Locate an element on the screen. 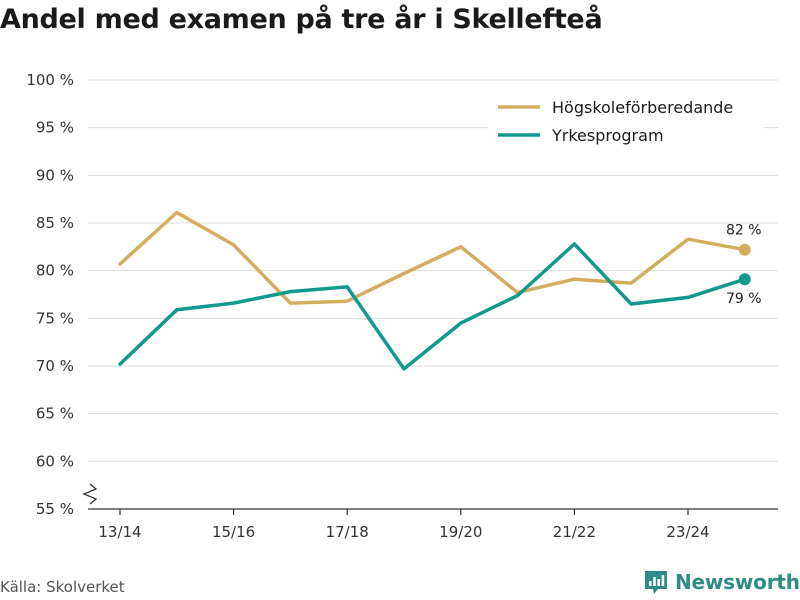 The width and height of the screenshot is (800, 600). legend-label: Yrkesprogram is located at coordinates (607, 135).